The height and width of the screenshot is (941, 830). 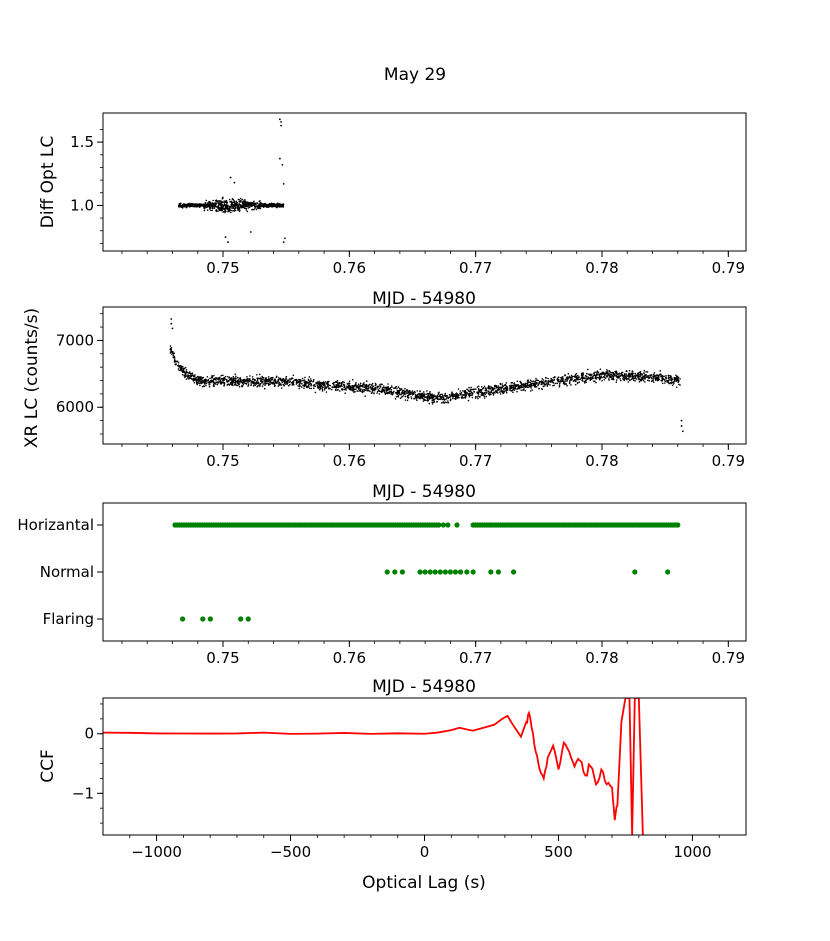 What do you see at coordinates (279, 119) in the screenshot?
I see `optical-outlier-point` at bounding box center [279, 119].